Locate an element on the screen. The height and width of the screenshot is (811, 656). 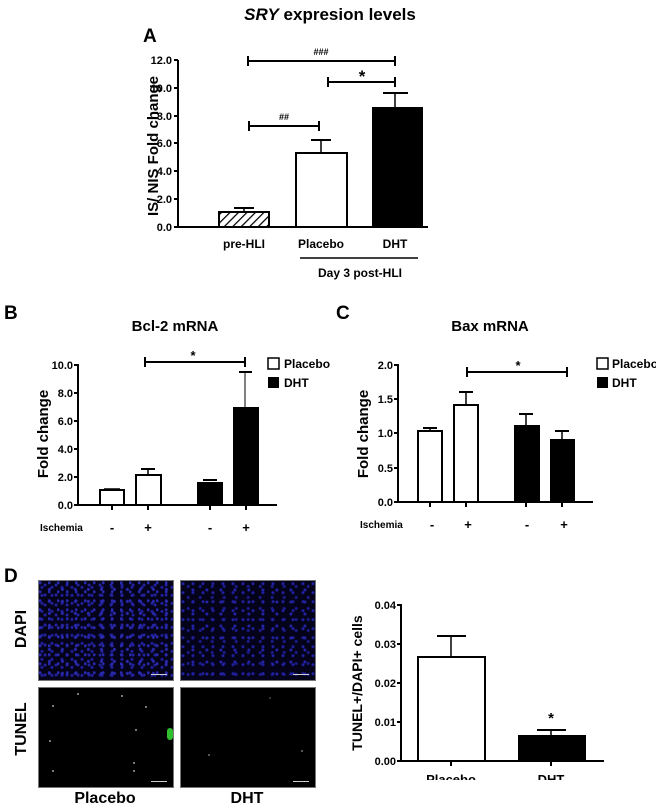
b-bar-placebo-minus is located at coordinates (112, 497).